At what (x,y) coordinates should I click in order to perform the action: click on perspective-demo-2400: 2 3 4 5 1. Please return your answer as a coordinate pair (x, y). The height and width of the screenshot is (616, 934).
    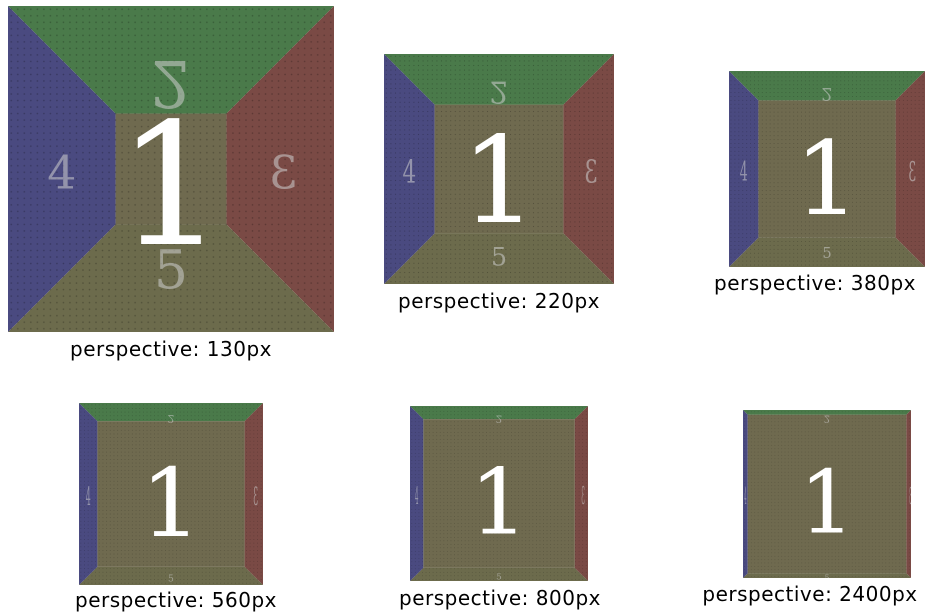
    Looking at the image, I should click on (827, 494).